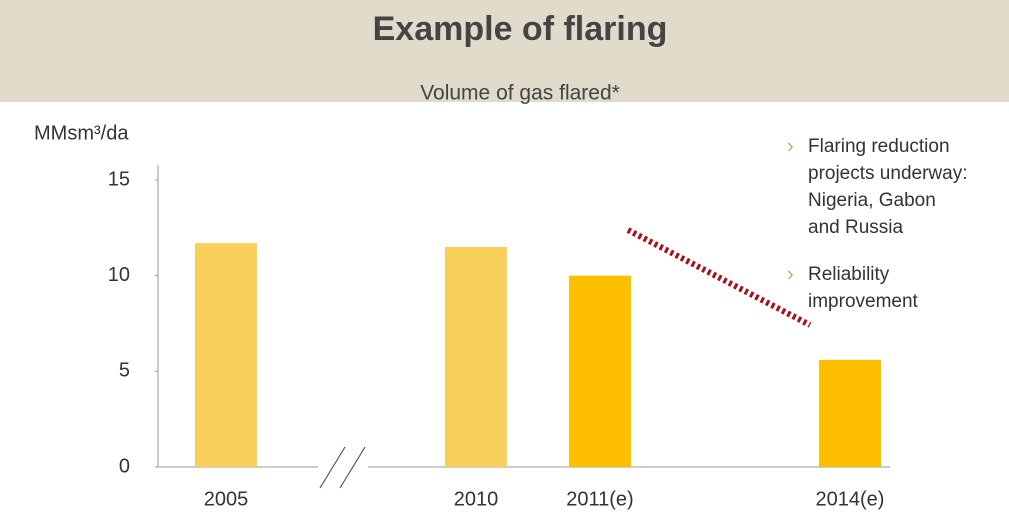 The width and height of the screenshot is (1009, 516). I want to click on y-tick-label: 10, so click(119, 275).